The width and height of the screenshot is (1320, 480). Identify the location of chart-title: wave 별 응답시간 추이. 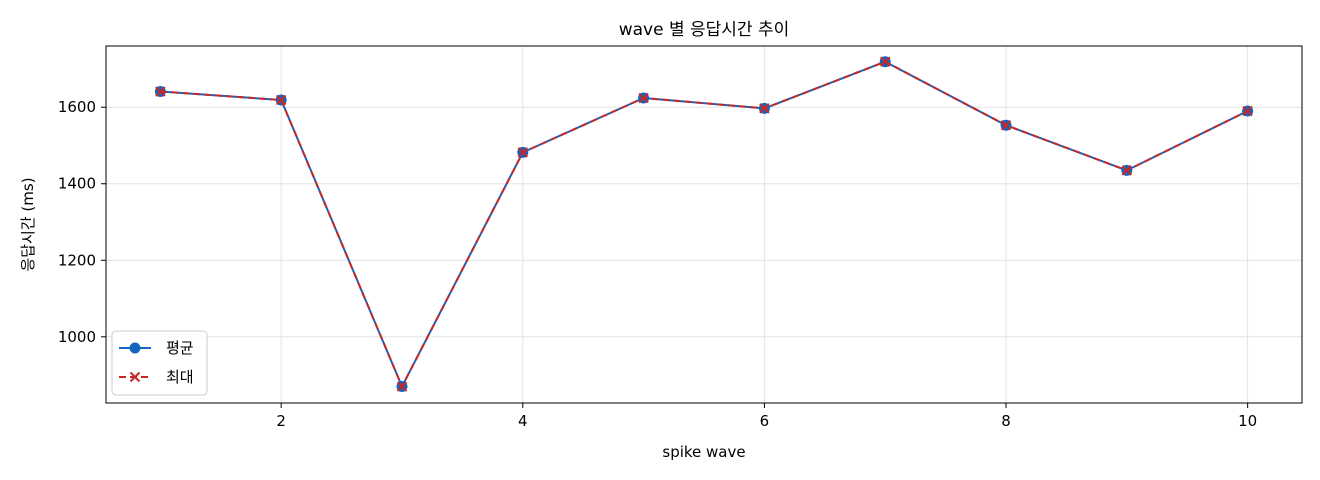
(704, 30).